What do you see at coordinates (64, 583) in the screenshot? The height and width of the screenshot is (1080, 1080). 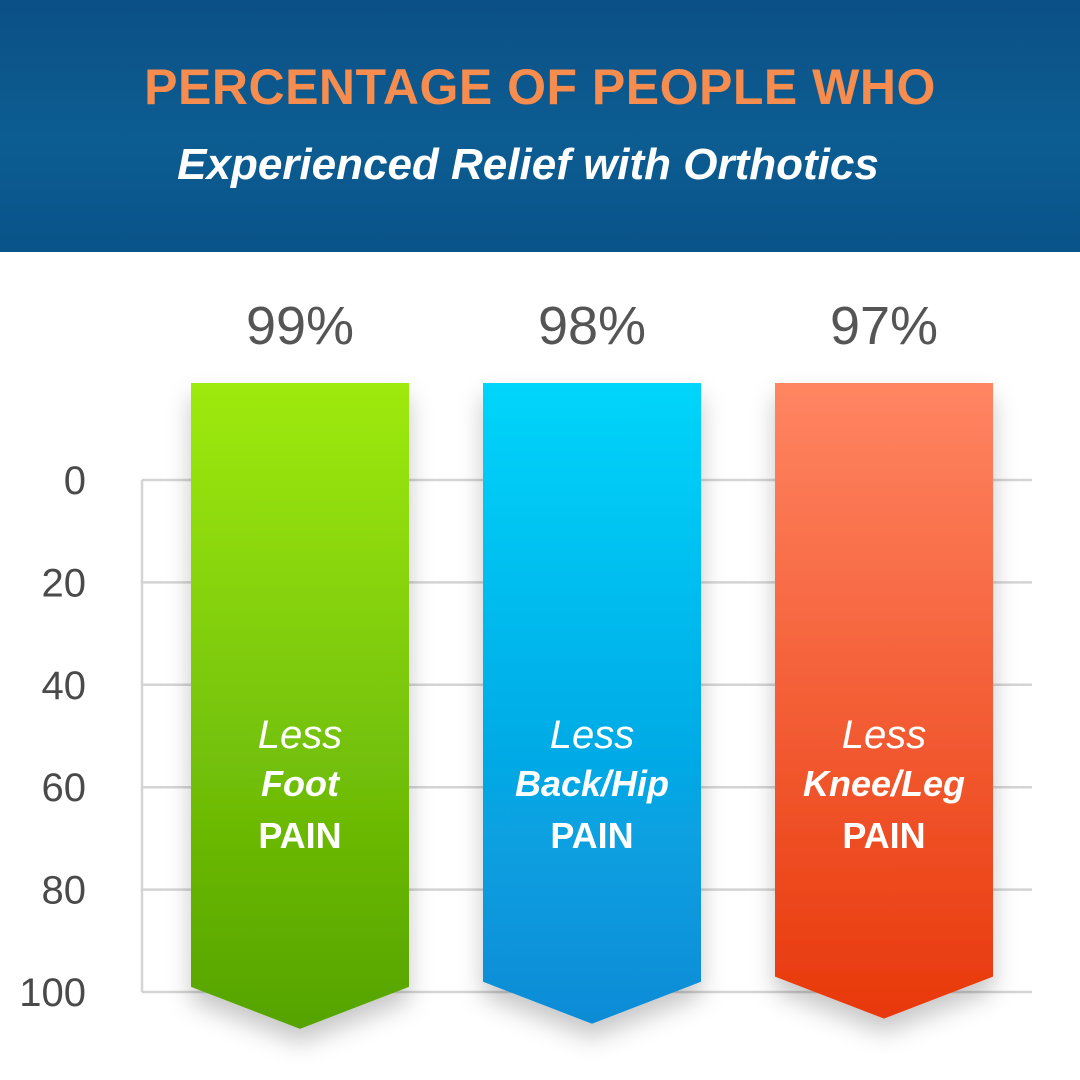 I see `y-tick-label: 20` at bounding box center [64, 583].